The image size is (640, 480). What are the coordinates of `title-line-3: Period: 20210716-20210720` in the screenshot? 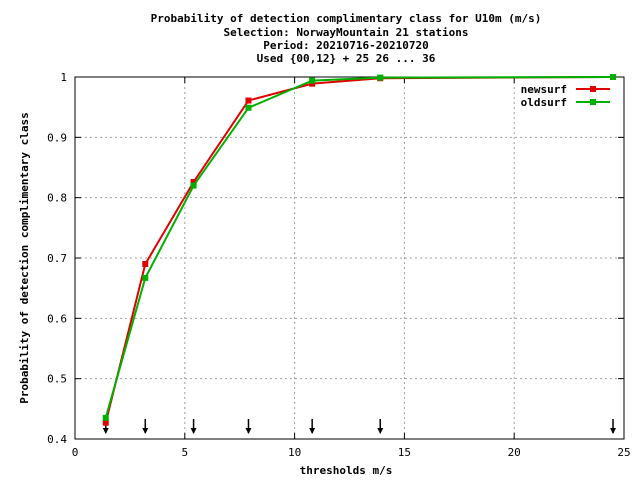 It's located at (346, 45).